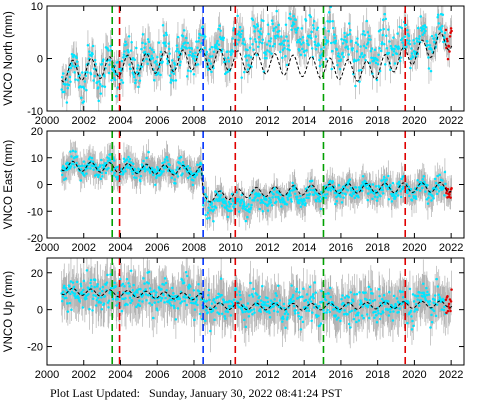  Describe the element at coordinates (47, 121) in the screenshot. I see `x-tick-label: 2000` at that location.